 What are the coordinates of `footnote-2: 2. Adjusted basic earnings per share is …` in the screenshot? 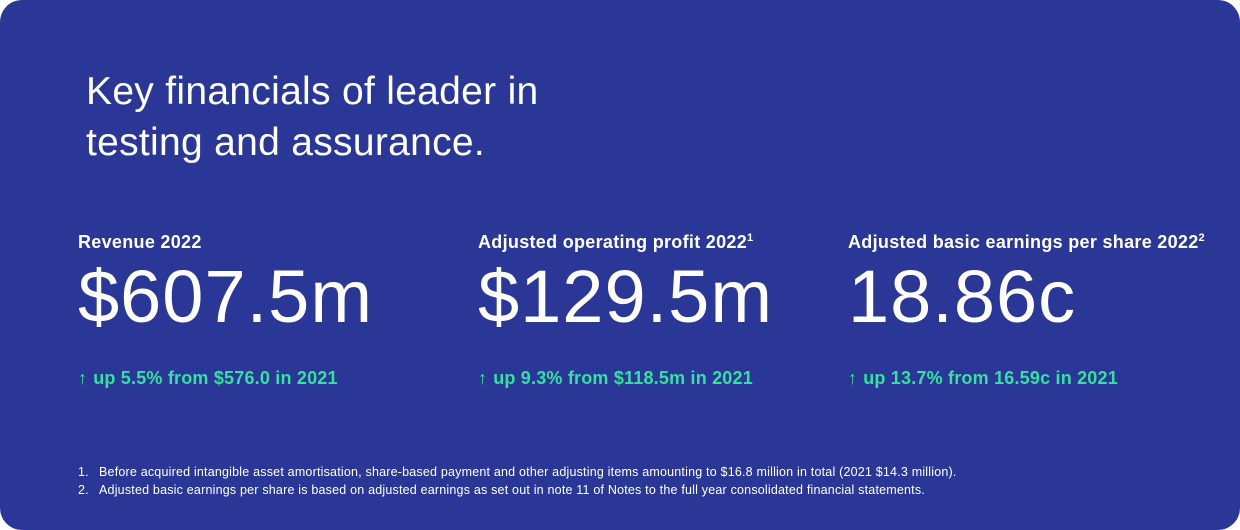 It's located at (628, 491).